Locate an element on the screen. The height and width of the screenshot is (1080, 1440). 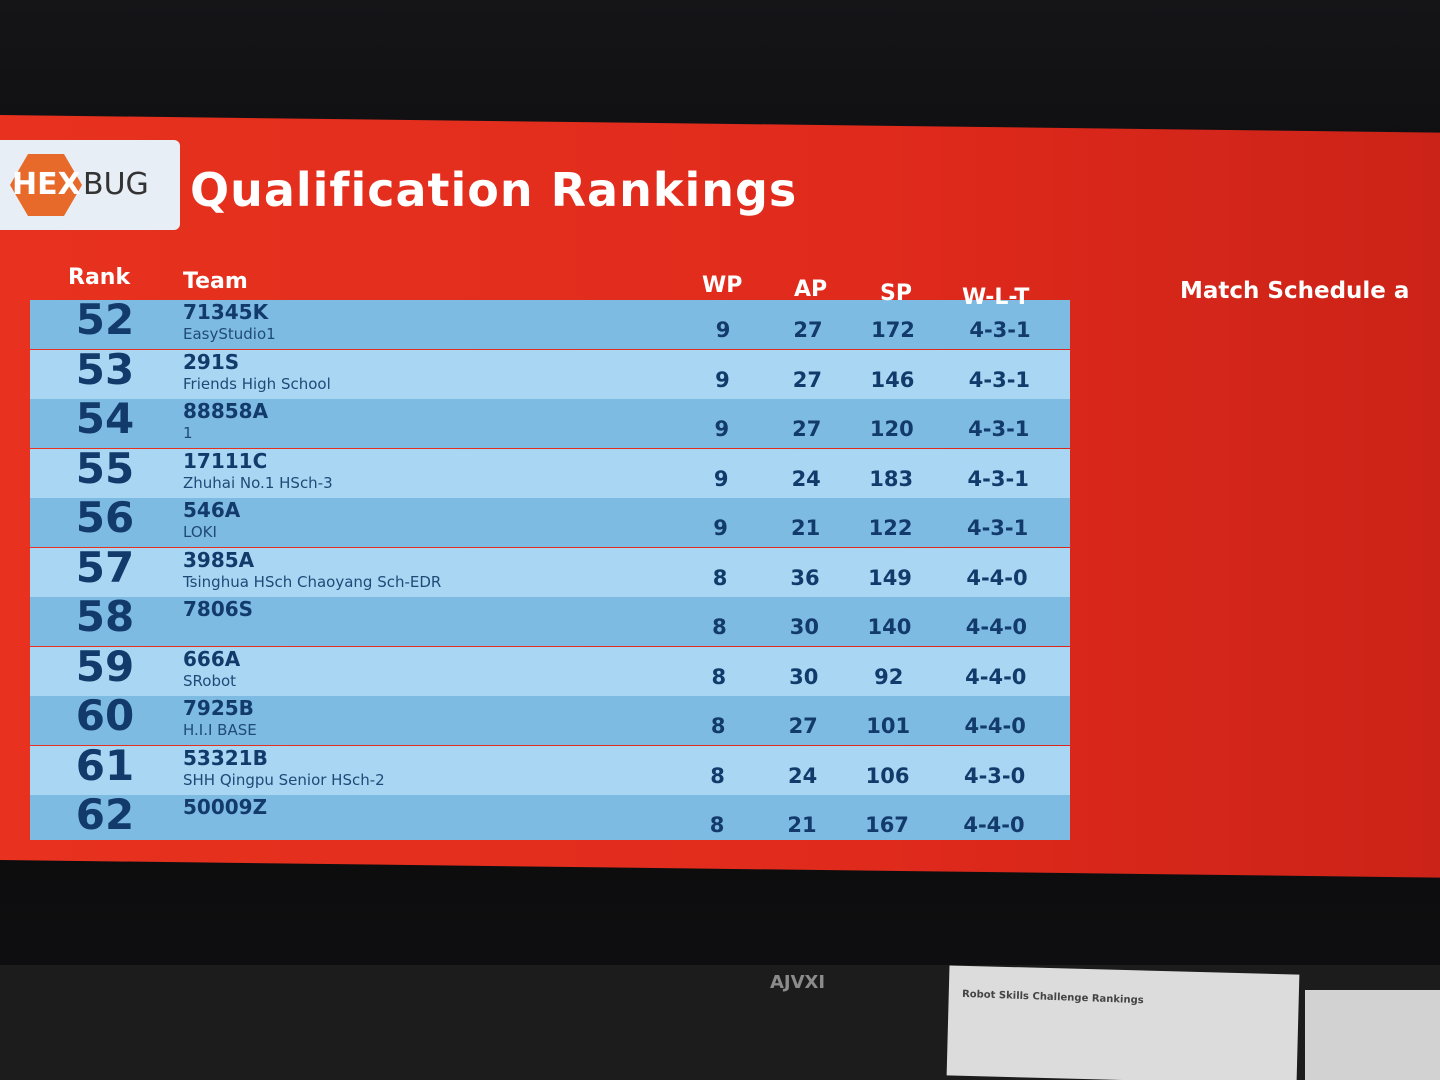
column-header: W-L-T is located at coordinates (996, 297).